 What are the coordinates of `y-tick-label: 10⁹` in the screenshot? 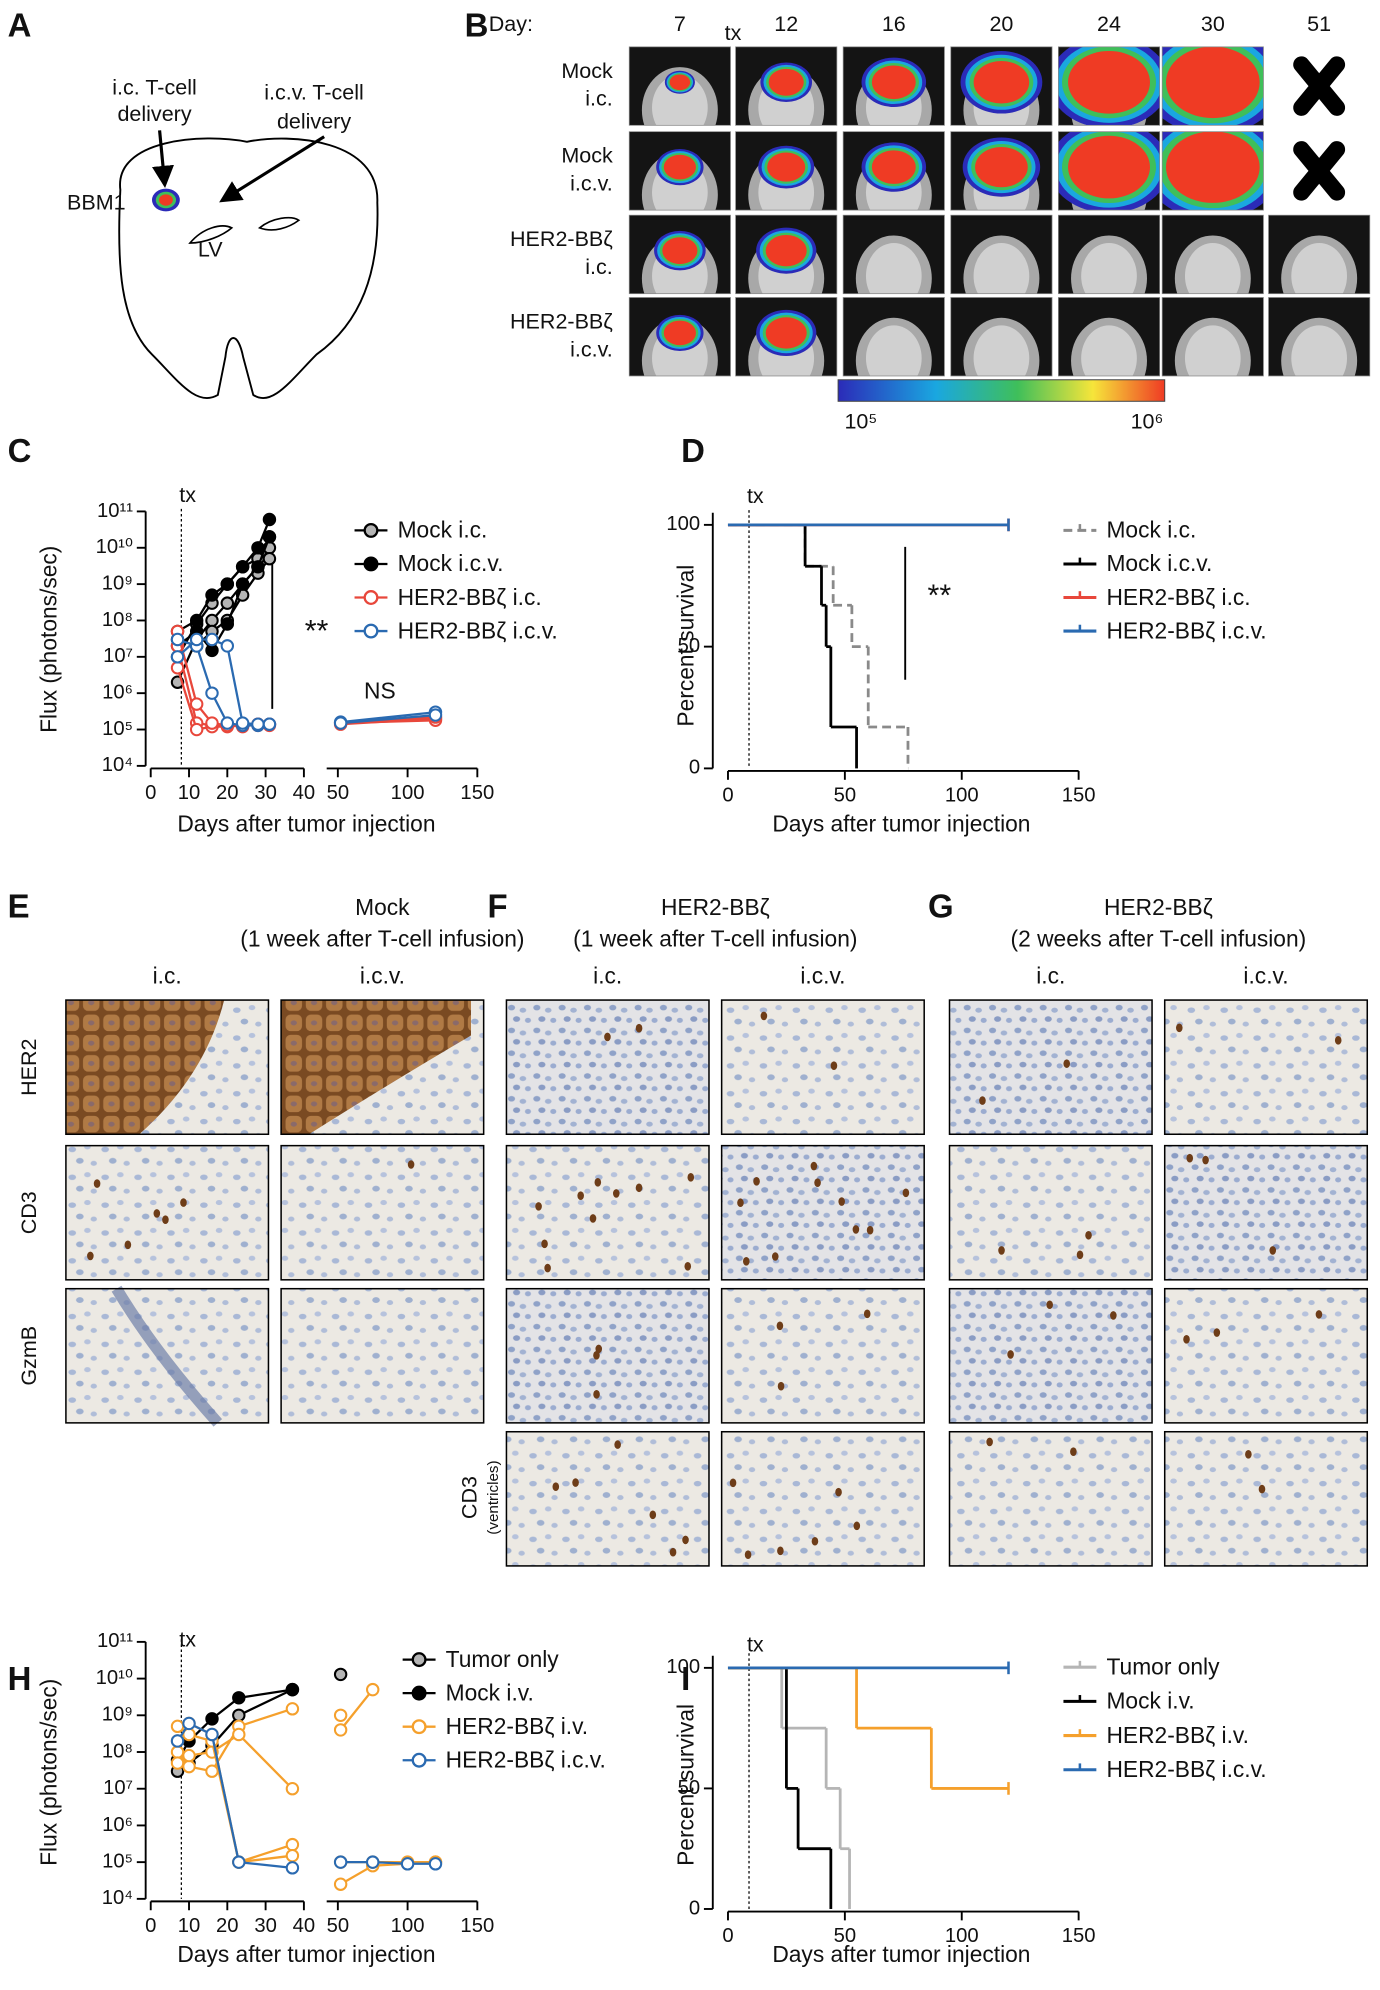 It's located at (117, 583).